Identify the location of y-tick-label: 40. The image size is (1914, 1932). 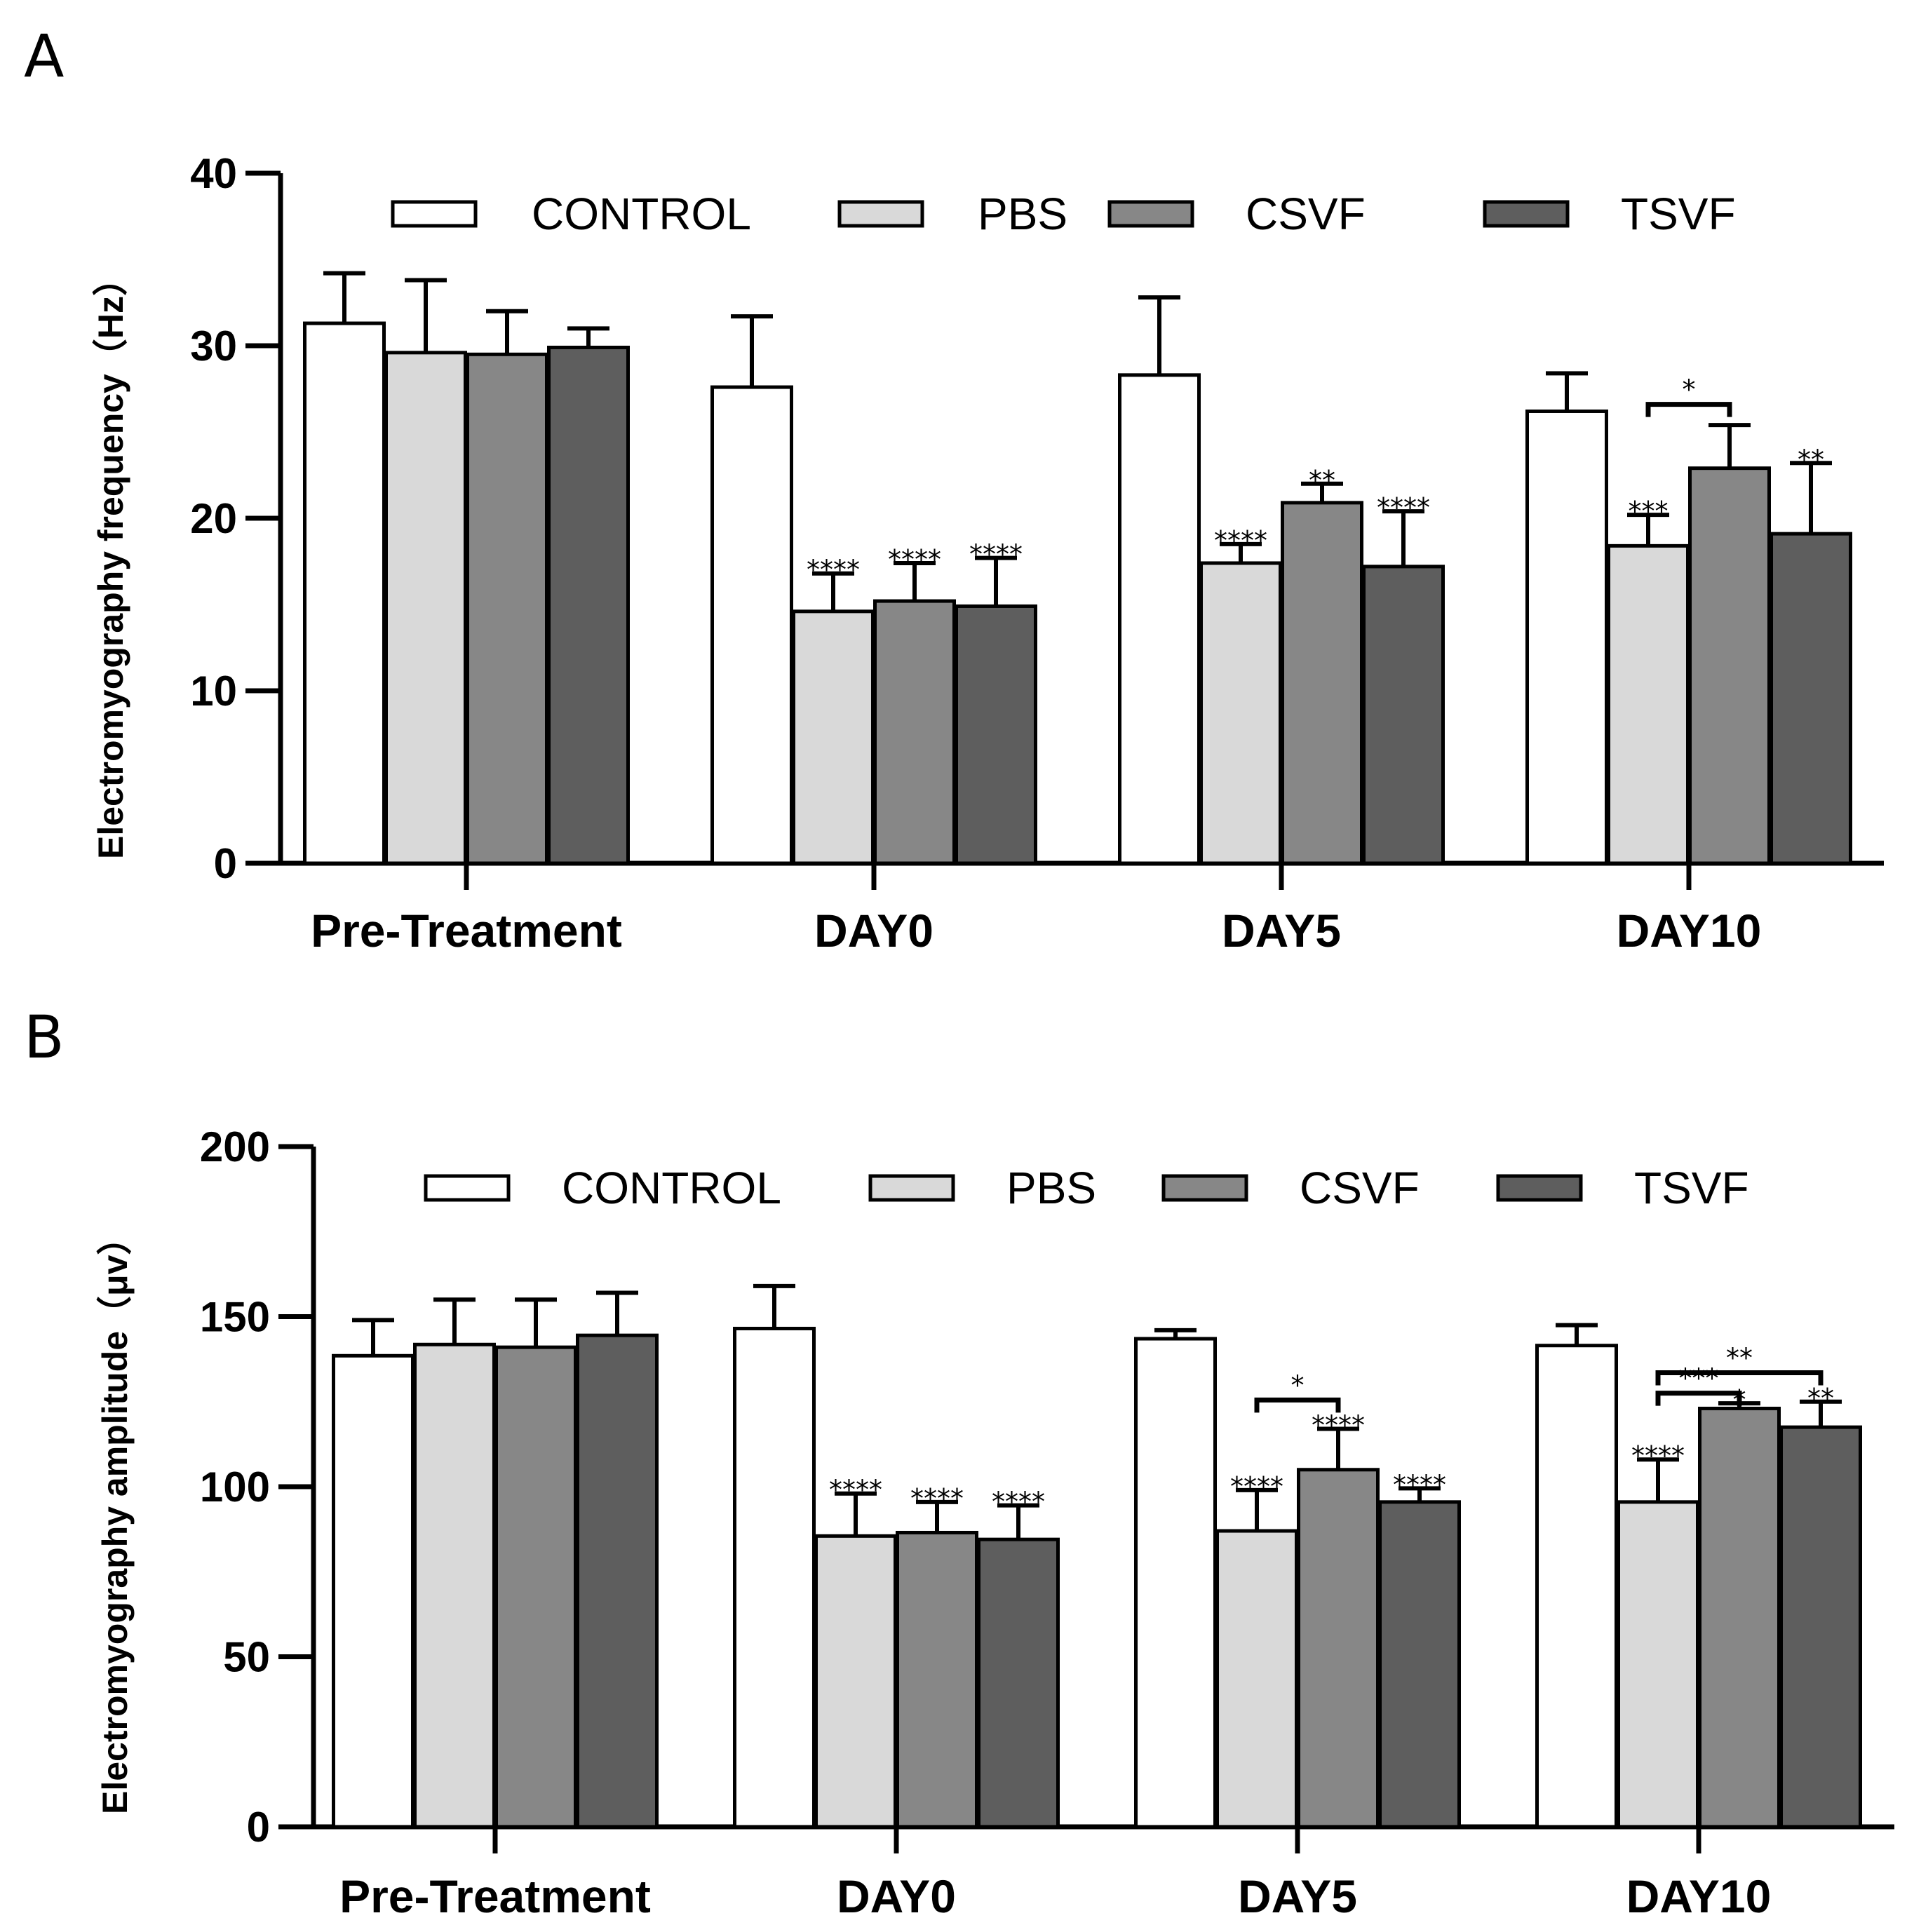
(214, 173).